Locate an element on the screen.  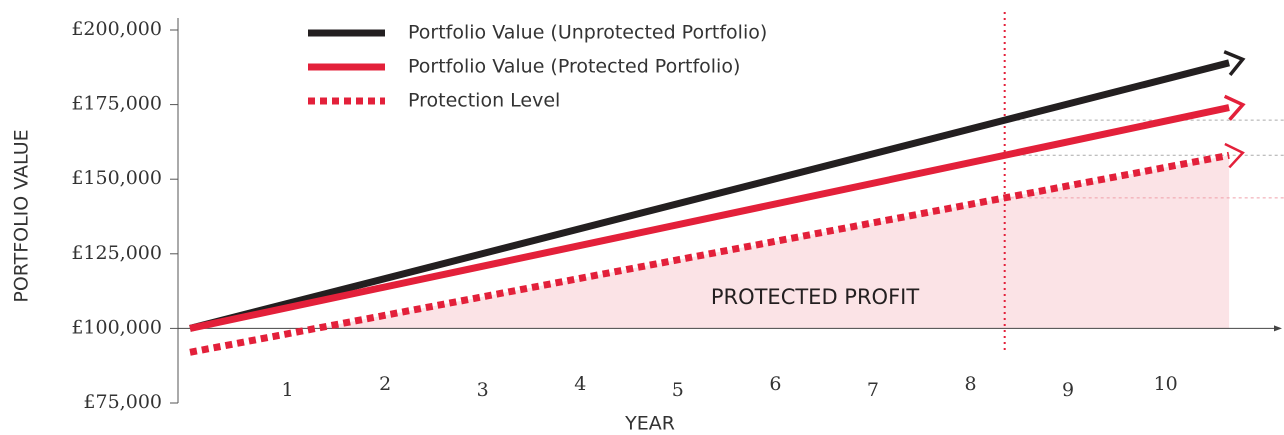
x-tick-label: 4 is located at coordinates (580, 384).